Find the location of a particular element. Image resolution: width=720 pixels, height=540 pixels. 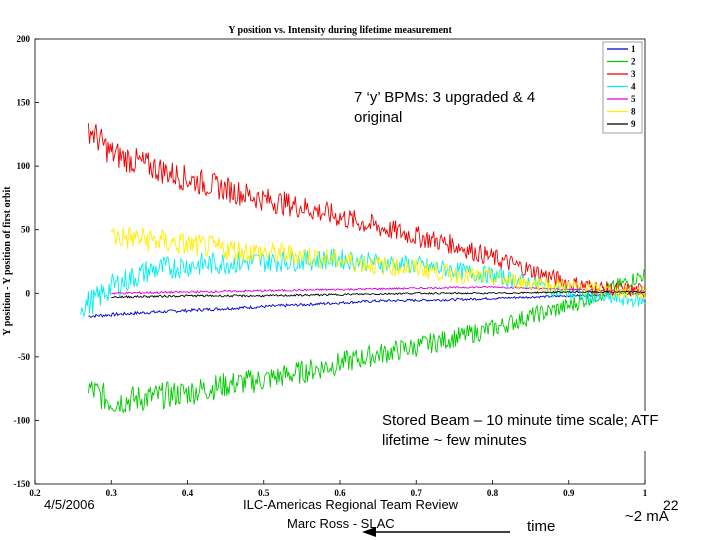

legend-label: 4 is located at coordinates (633, 87).